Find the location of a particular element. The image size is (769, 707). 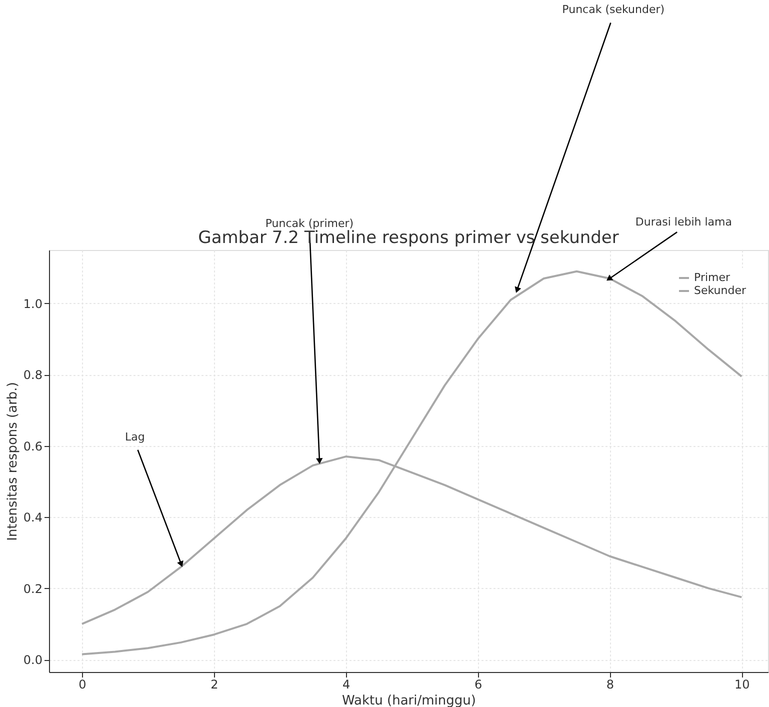

annotation: Durasi lebih lama is located at coordinates (683, 221).